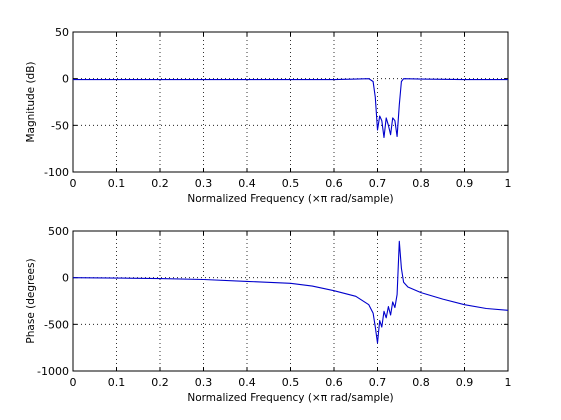 Image resolution: width=561 pixels, height=420 pixels. What do you see at coordinates (247, 183) in the screenshot?
I see `magnitude-x-tick-label: 0.4` at bounding box center [247, 183].